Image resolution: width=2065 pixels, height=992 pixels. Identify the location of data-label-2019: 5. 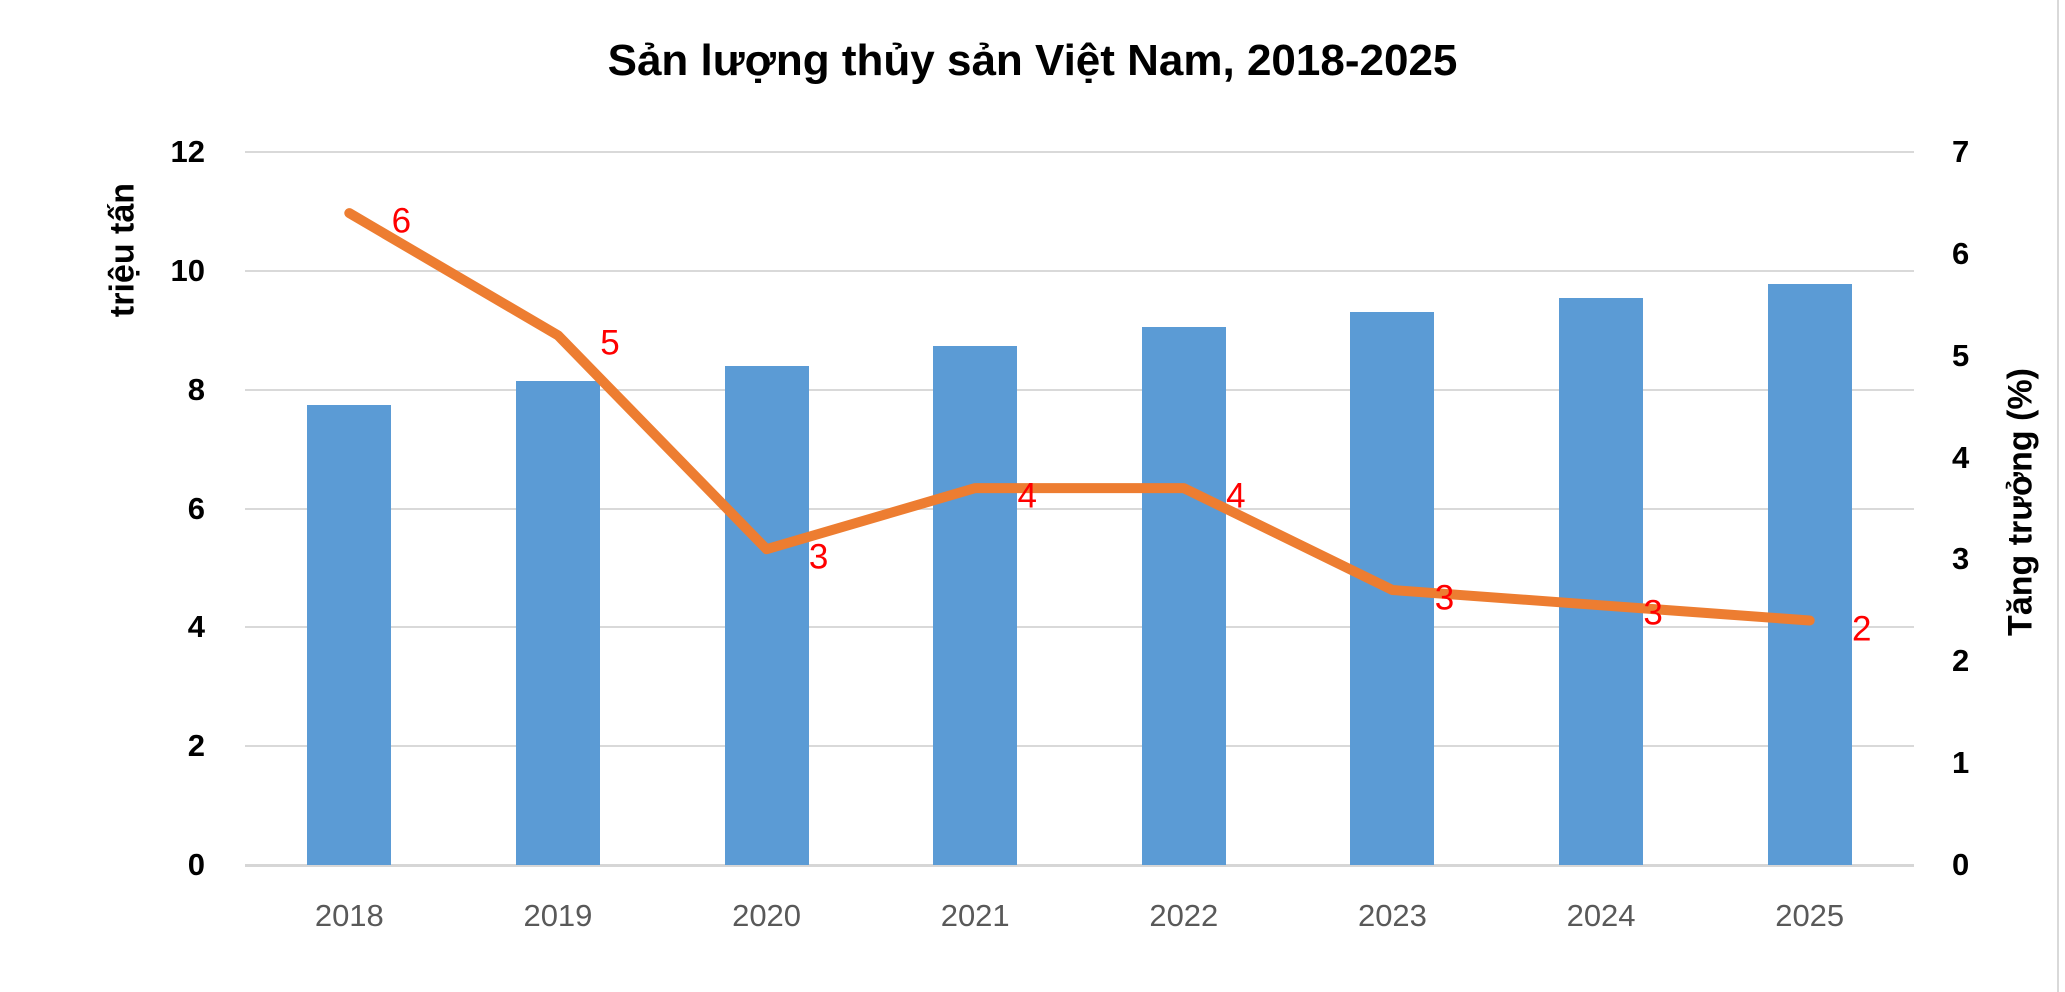
(610, 343).